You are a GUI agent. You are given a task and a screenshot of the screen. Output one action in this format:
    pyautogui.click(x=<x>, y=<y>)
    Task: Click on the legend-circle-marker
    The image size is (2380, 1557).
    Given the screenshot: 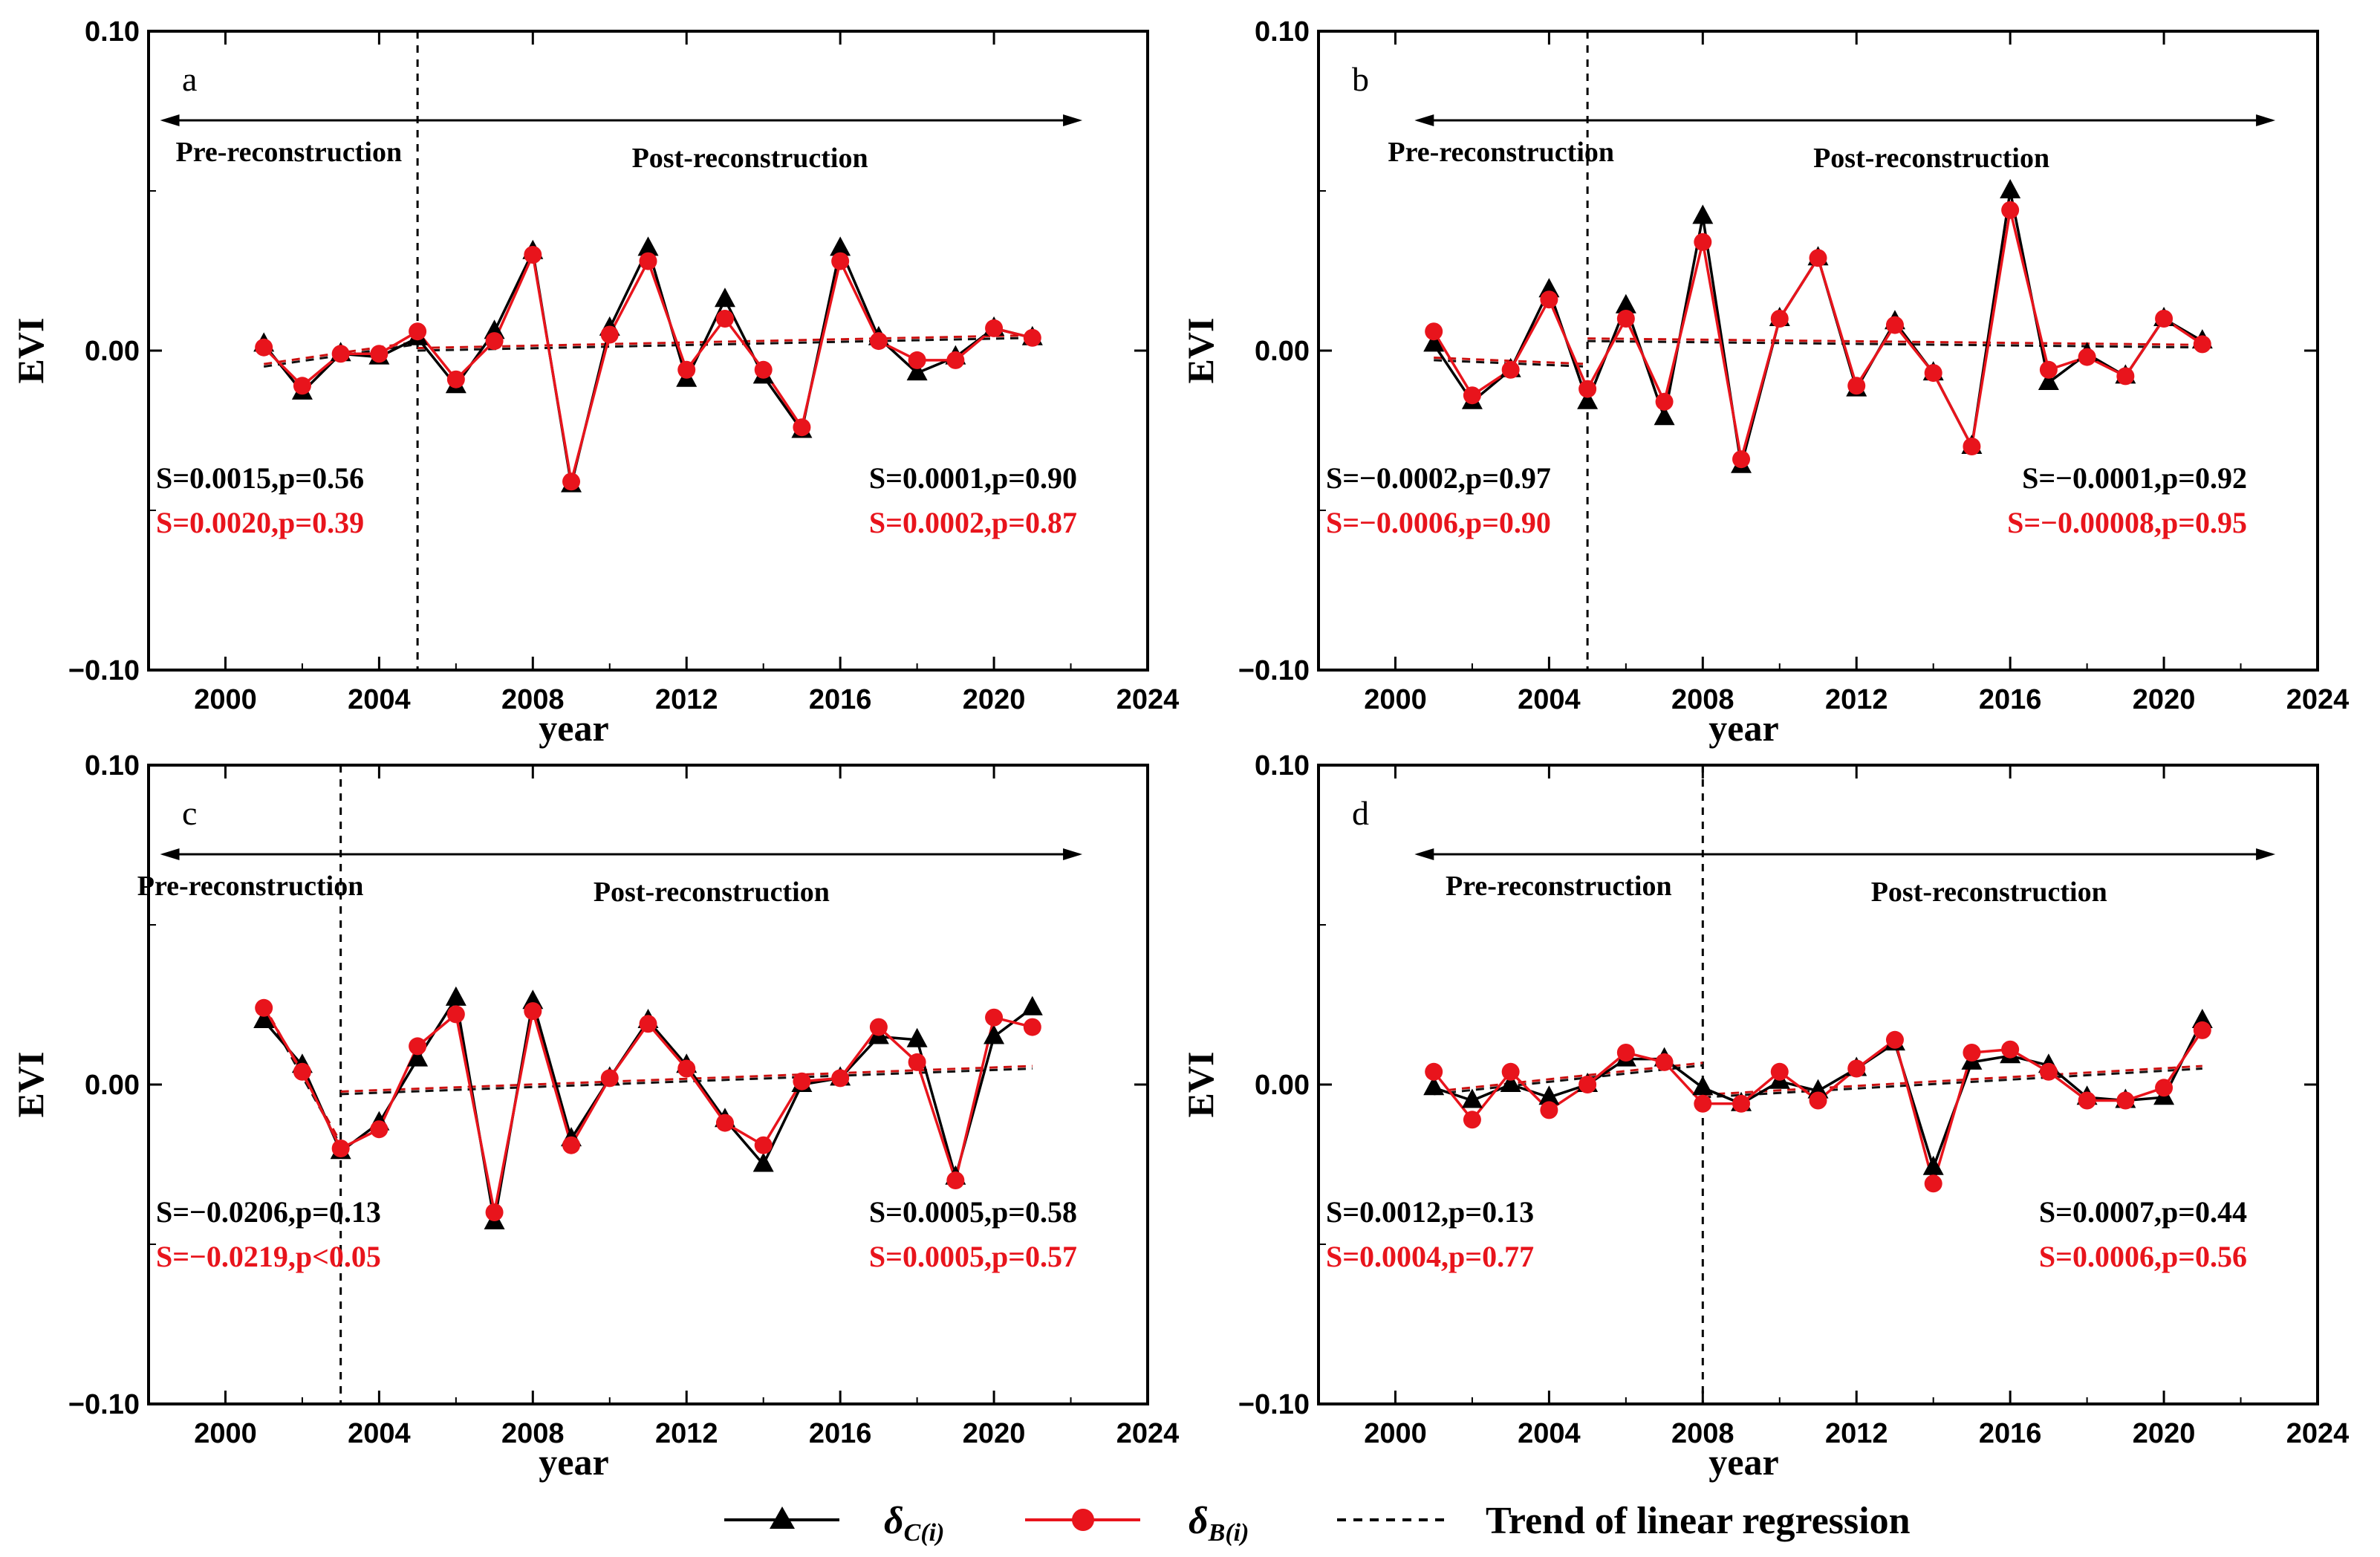 What is the action you would take?
    pyautogui.click(x=1083, y=1520)
    